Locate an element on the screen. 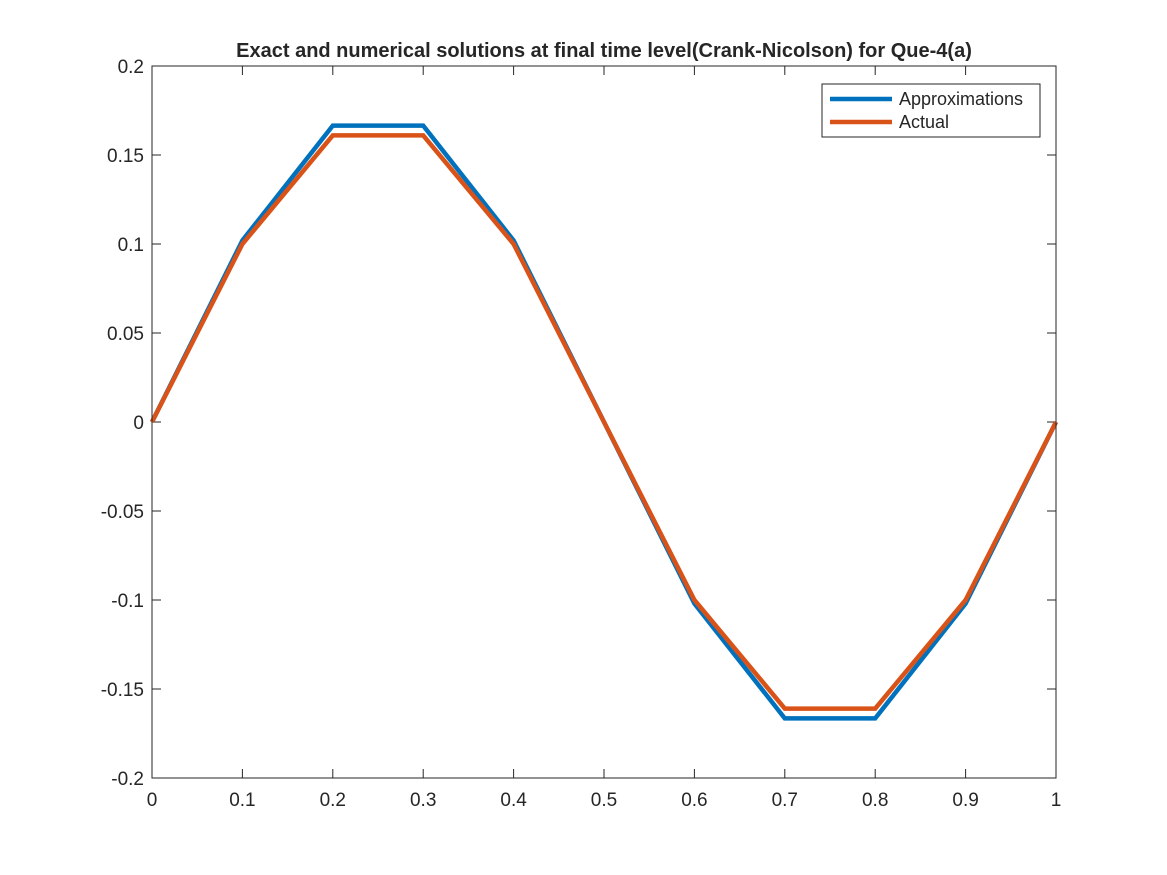 This screenshot has height=875, width=1167. y-tick-label: 0.1 is located at coordinates (131, 245).